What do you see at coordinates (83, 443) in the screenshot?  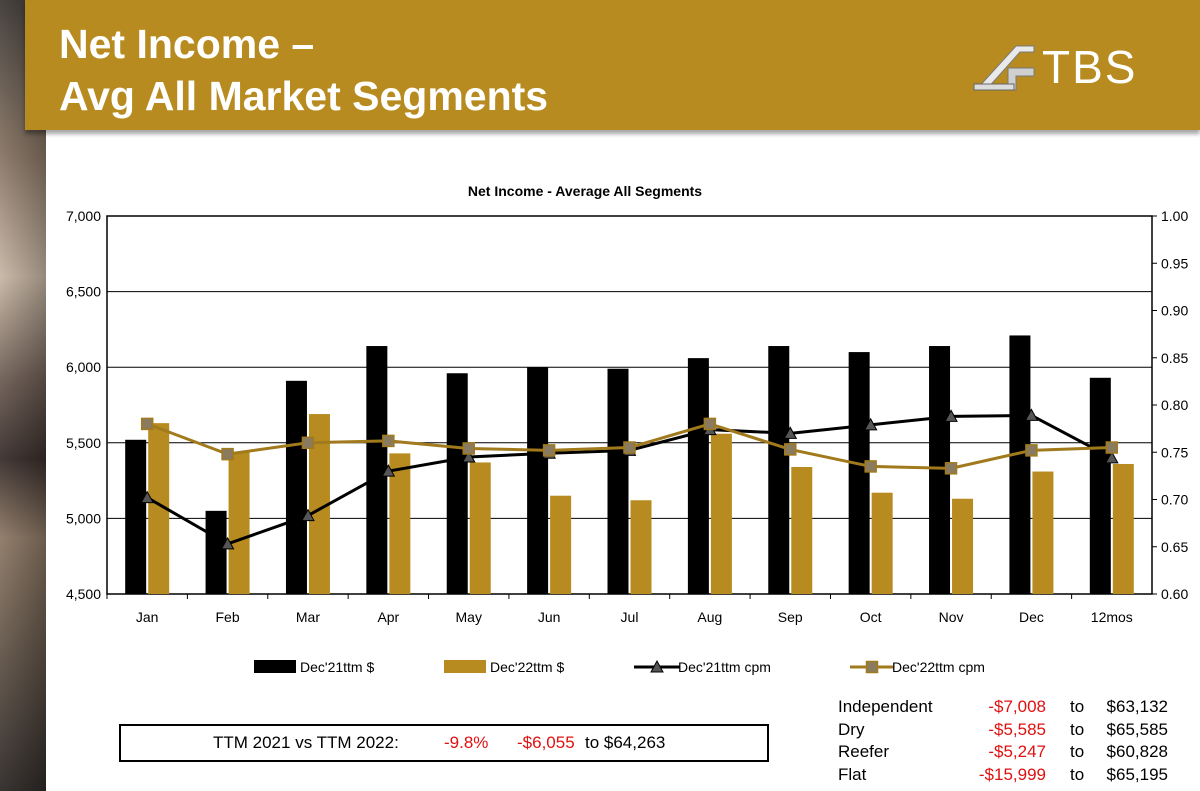 I see `left-axis-tick-label: 5,500` at bounding box center [83, 443].